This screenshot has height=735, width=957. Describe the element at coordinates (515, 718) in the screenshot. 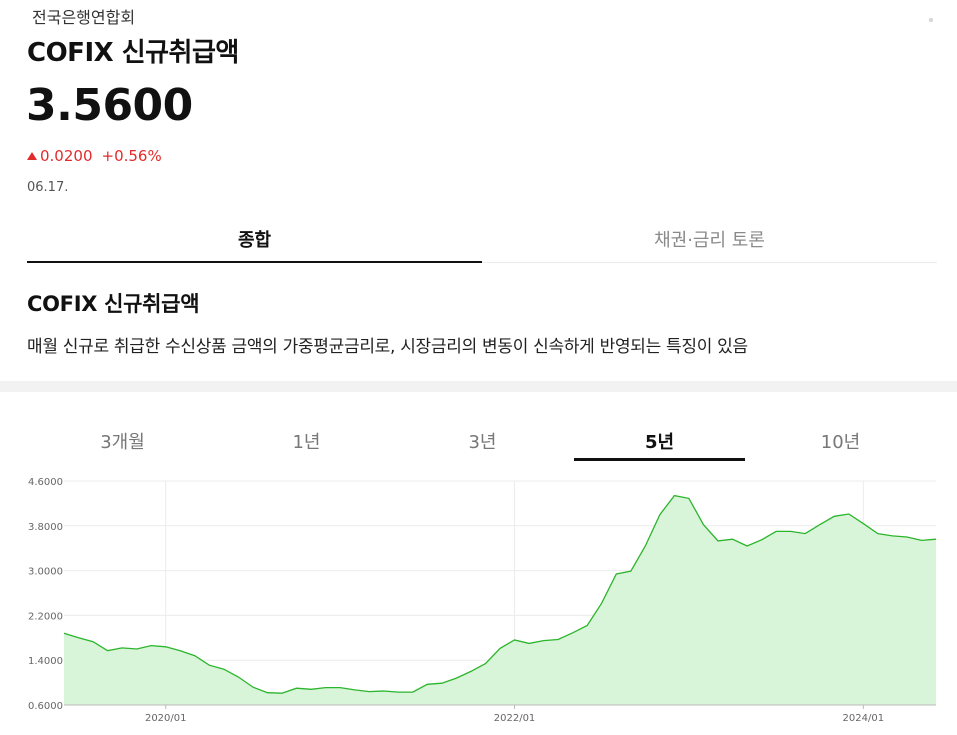

I see `x-tick-label: 2022/01` at that location.